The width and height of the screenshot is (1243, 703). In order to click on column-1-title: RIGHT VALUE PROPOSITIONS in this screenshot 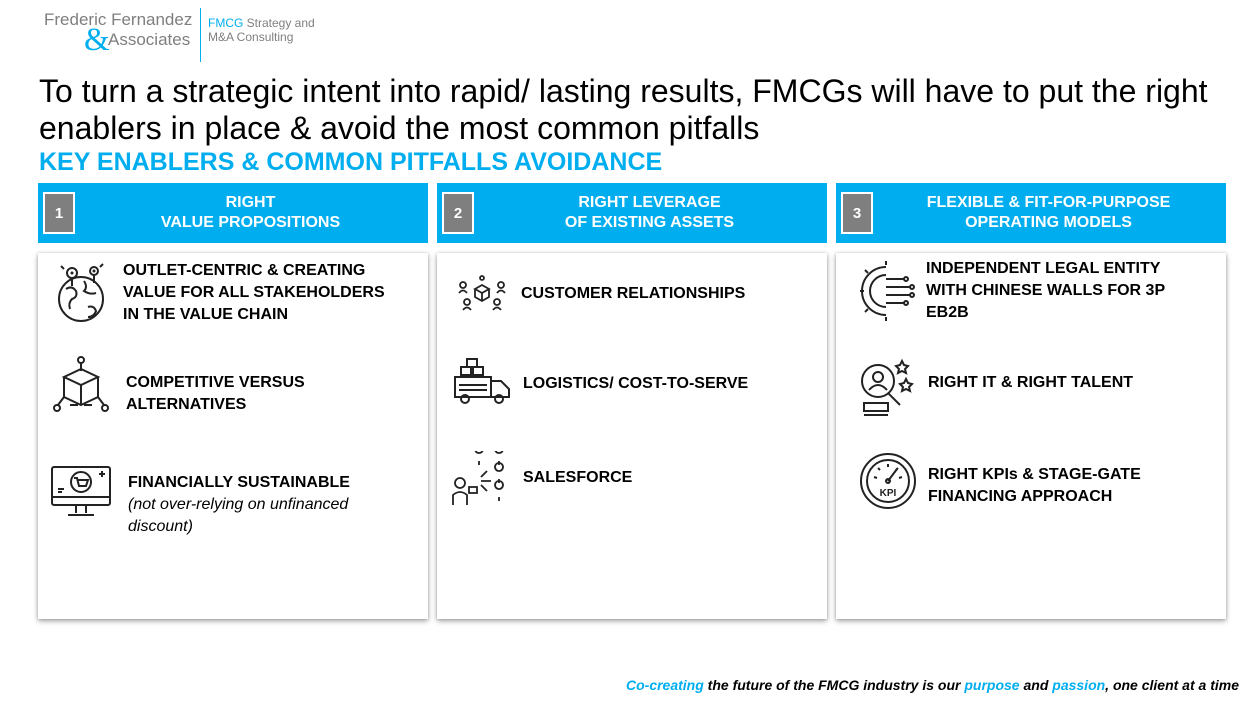, I will do `click(250, 213)`.